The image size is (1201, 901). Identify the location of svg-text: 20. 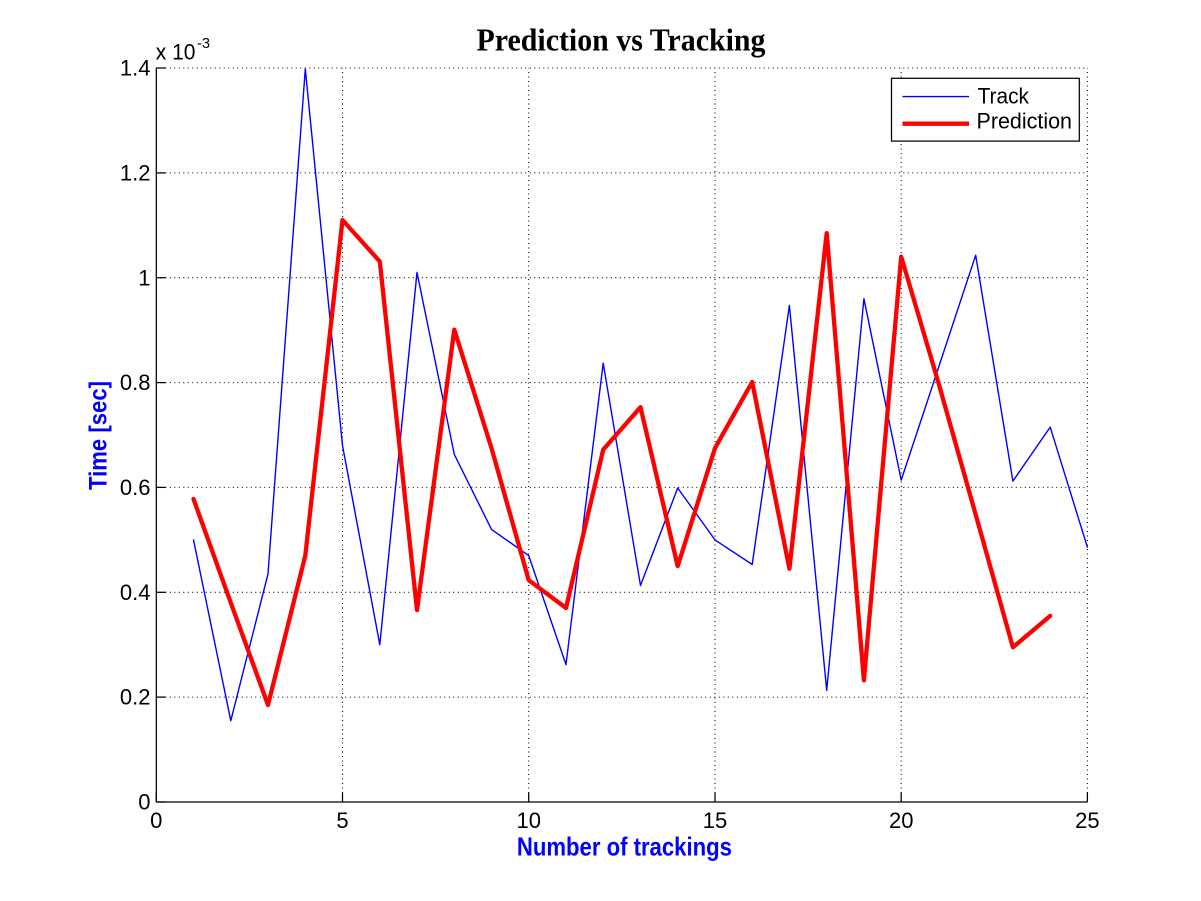
(901, 820).